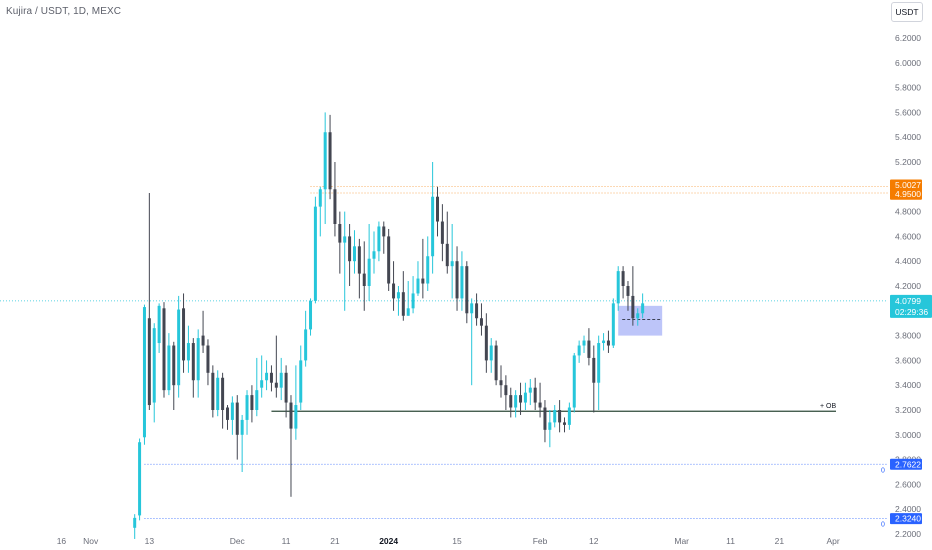 This screenshot has width=932, height=550. Describe the element at coordinates (908, 519) in the screenshot. I see `support-low-value: 2.3240` at that location.